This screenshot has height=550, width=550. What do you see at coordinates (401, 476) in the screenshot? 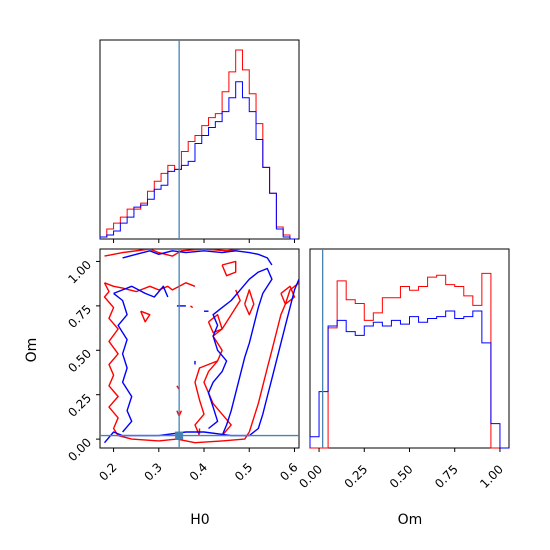
I see `om-hist-tick-label: 0.50` at bounding box center [401, 476].